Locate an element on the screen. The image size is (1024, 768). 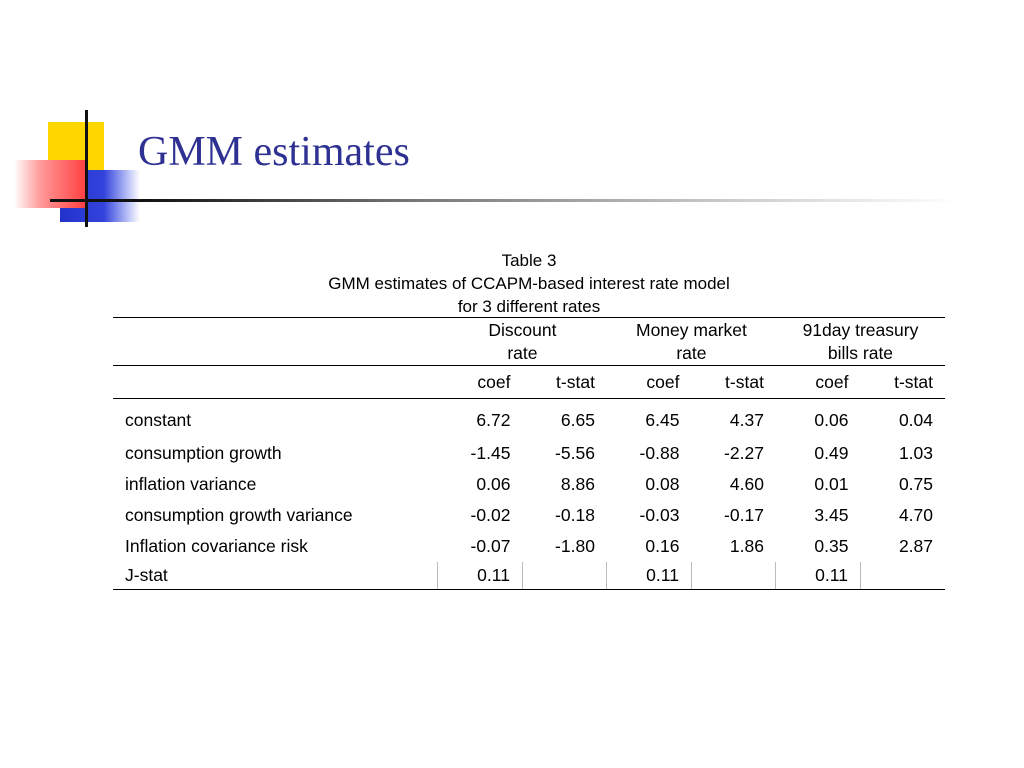
table-cell: 1.03 is located at coordinates (915, 453).